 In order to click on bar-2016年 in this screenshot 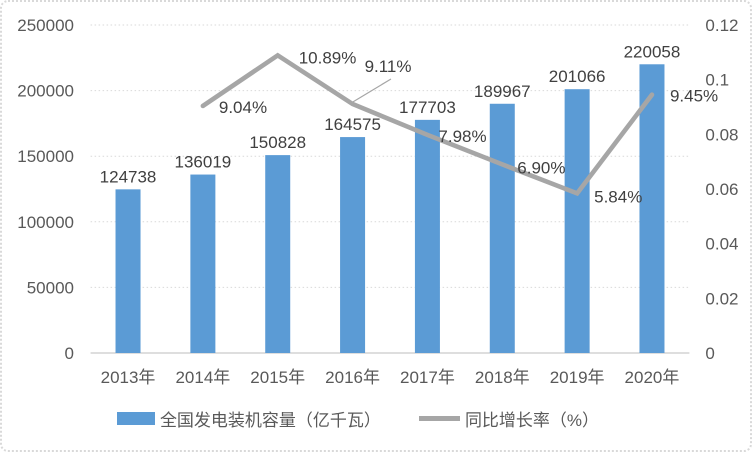, I will do `click(353, 245)`.